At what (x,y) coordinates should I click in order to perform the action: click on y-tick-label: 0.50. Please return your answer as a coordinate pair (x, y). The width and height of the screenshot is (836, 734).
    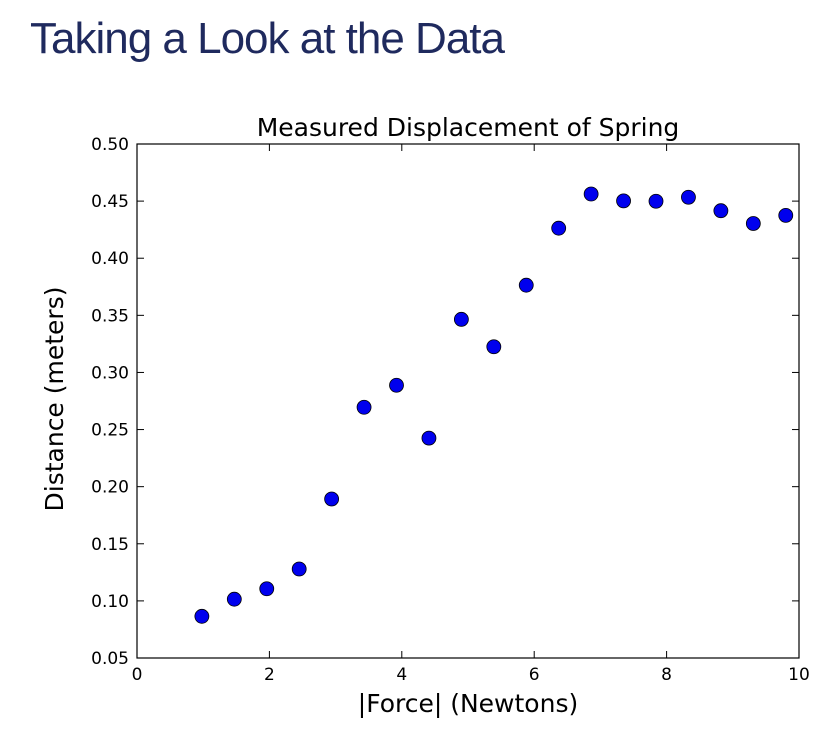
    Looking at the image, I should click on (110, 145).